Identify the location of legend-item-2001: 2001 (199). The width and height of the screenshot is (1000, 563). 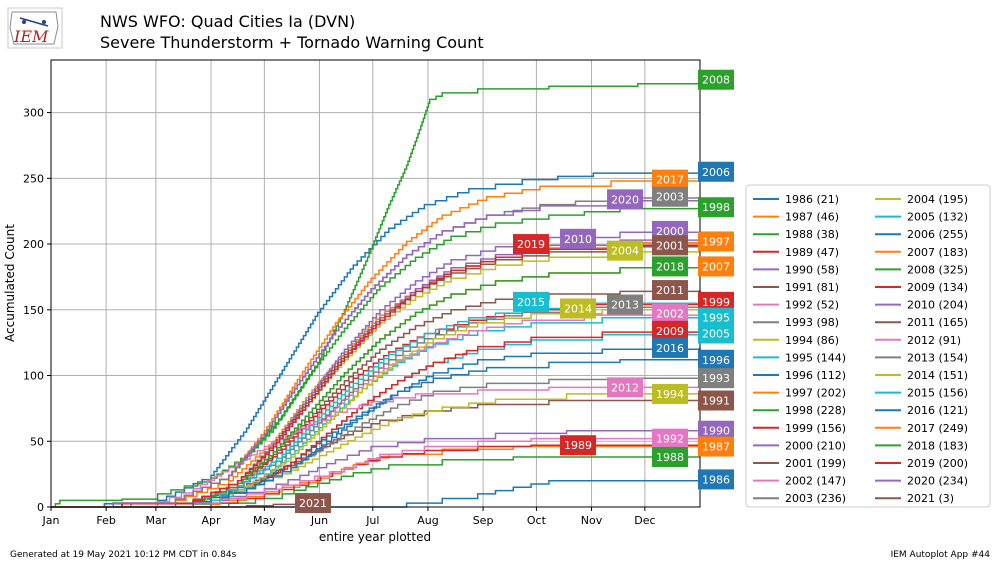
(799, 463).